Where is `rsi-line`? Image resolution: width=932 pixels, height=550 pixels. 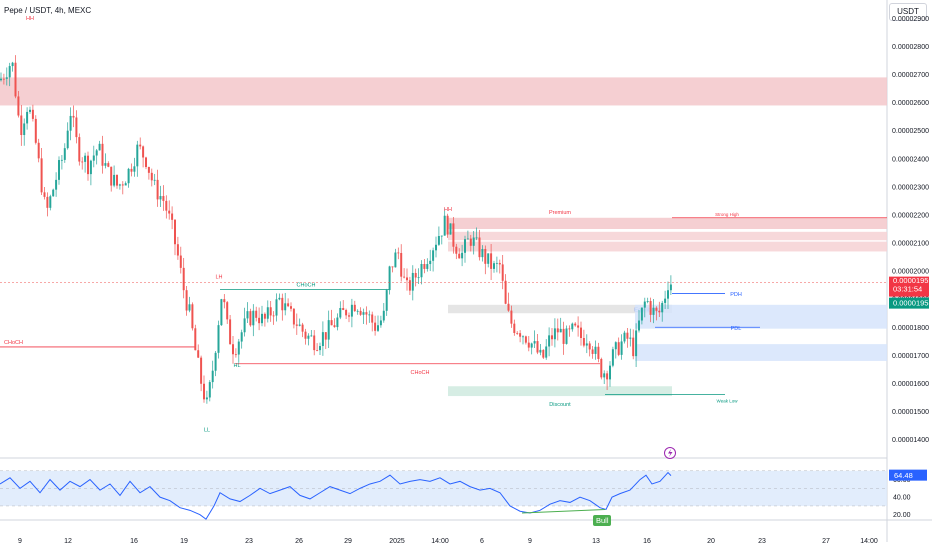
rsi-line is located at coordinates (336, 495).